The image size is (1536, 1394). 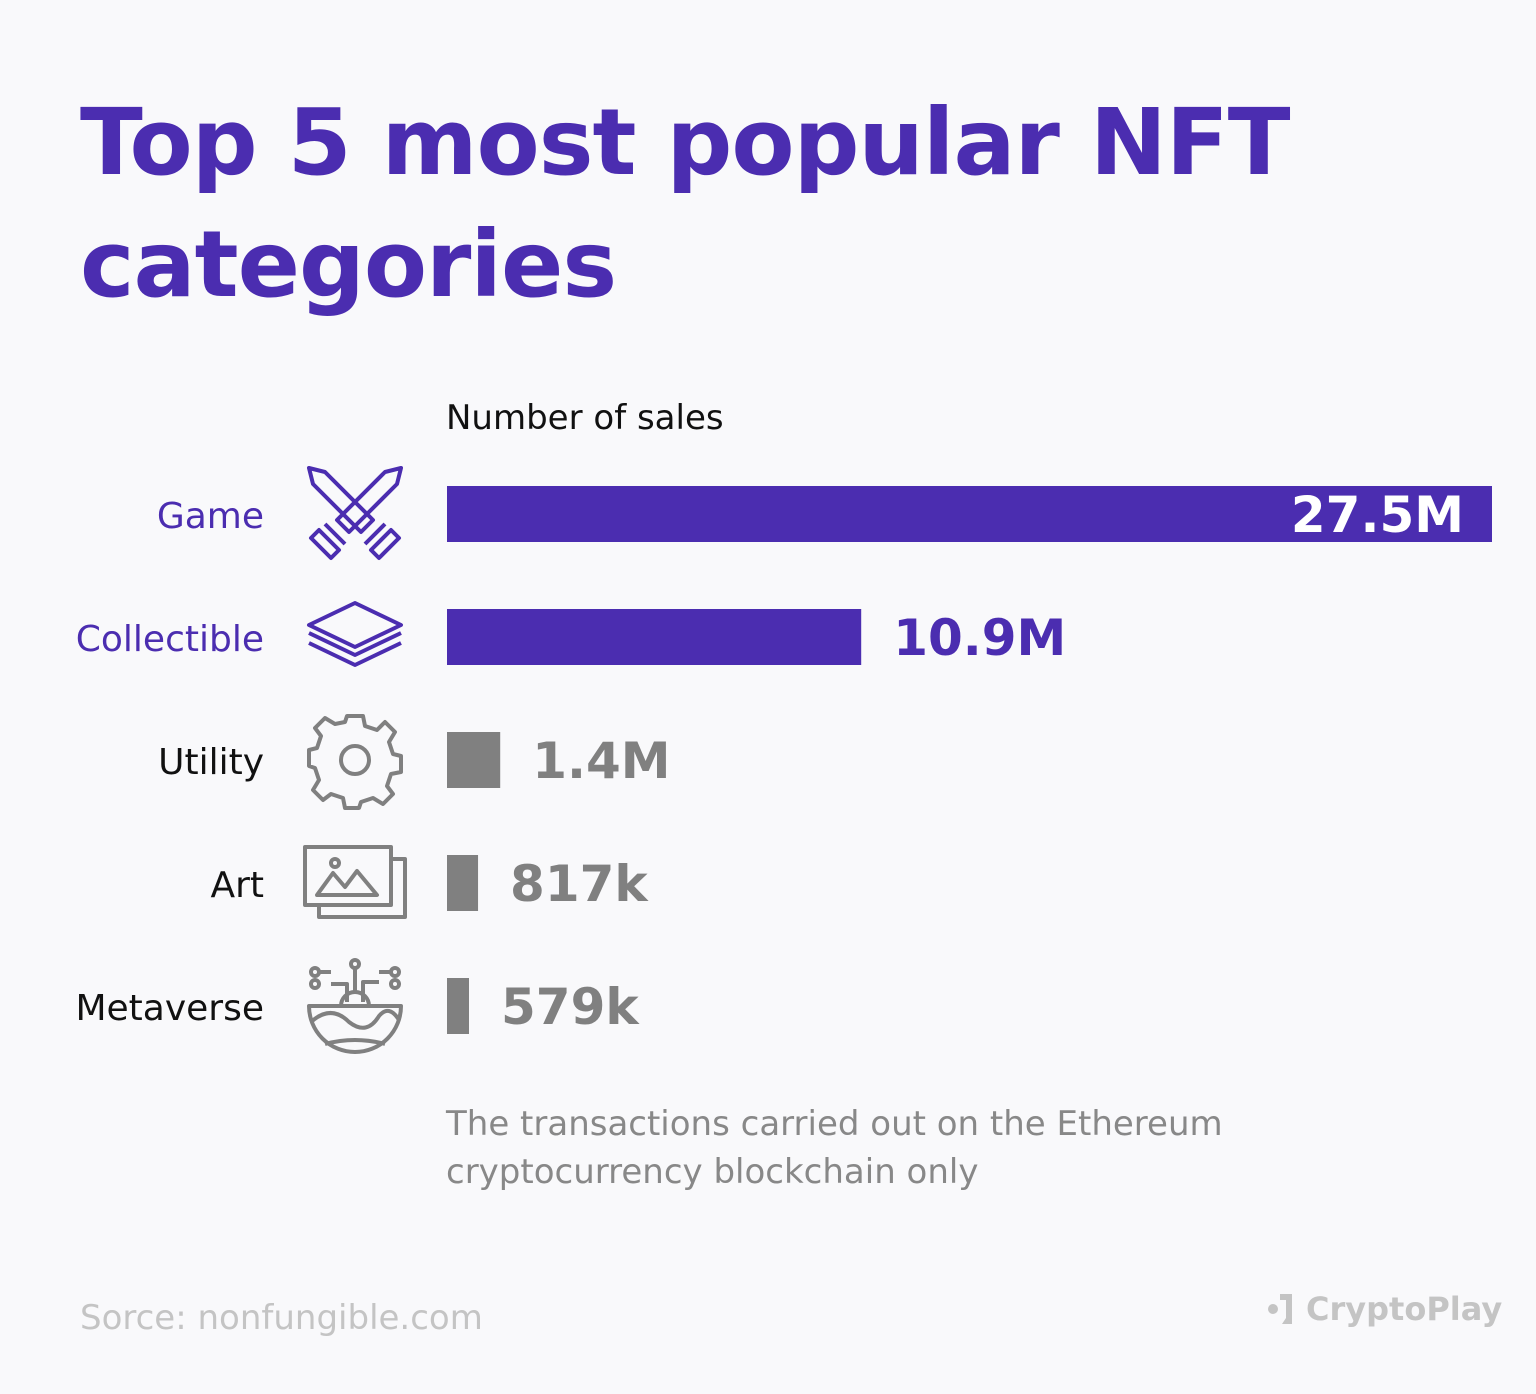 What do you see at coordinates (414, 762) in the screenshot?
I see `bar-row-utility: Utility 1.4M` at bounding box center [414, 762].